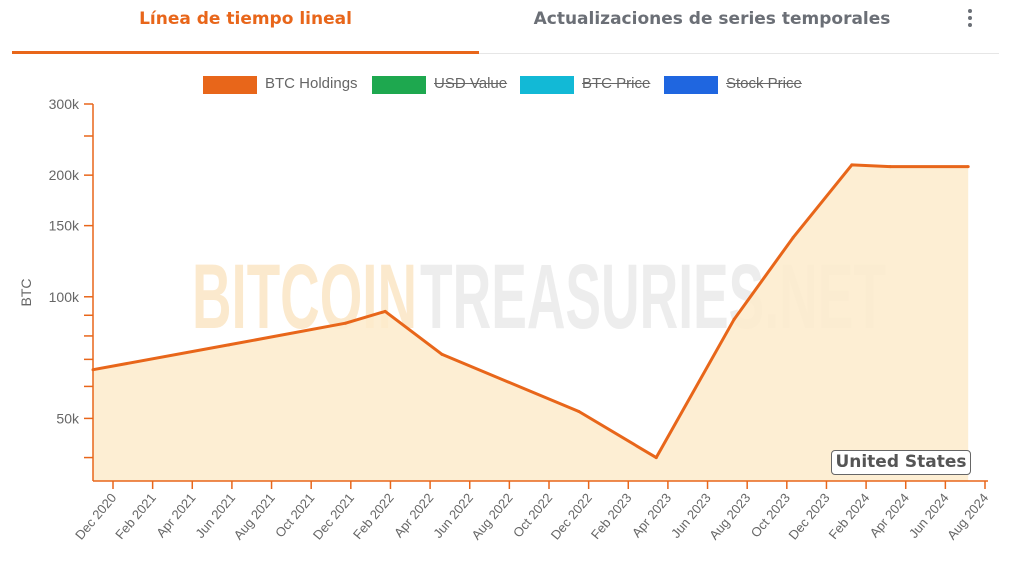 This screenshot has width=1024, height=579. I want to click on more-vertical-icon, so click(970, 19).